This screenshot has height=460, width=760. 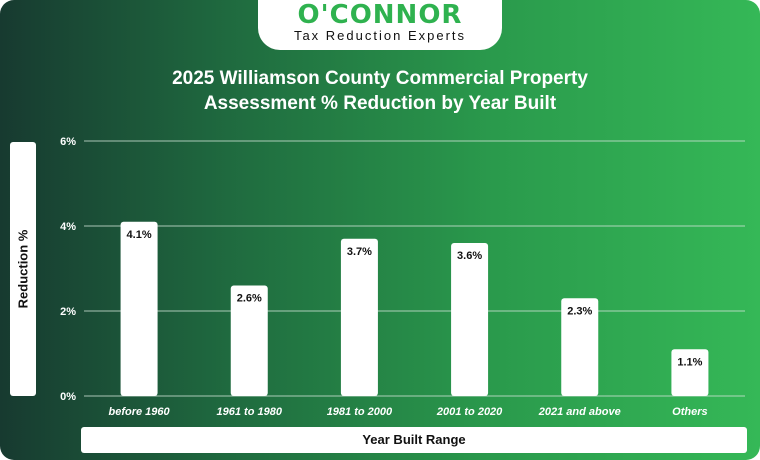 I want to click on y-tick-label: 2%, so click(x=68, y=312).